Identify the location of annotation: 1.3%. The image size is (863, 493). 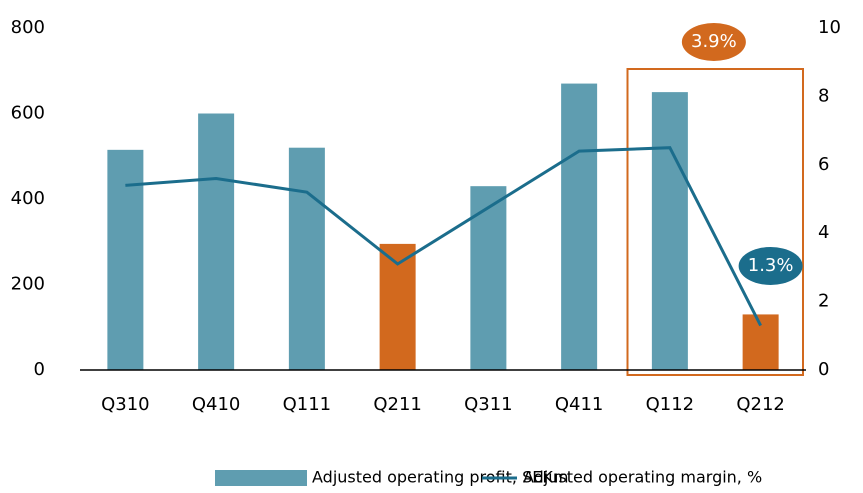
(771, 265).